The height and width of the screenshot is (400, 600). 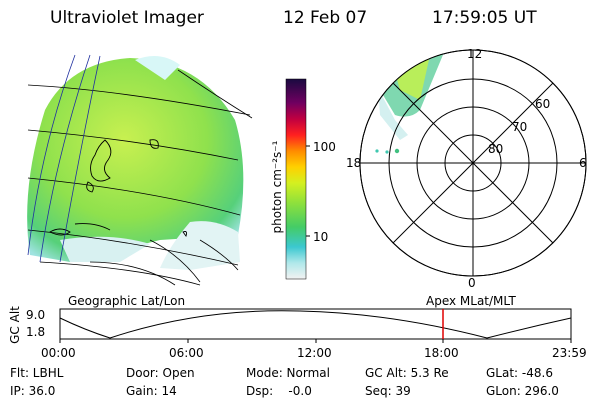 I want to click on time-tick-1800: 18:00, so click(x=441, y=353).